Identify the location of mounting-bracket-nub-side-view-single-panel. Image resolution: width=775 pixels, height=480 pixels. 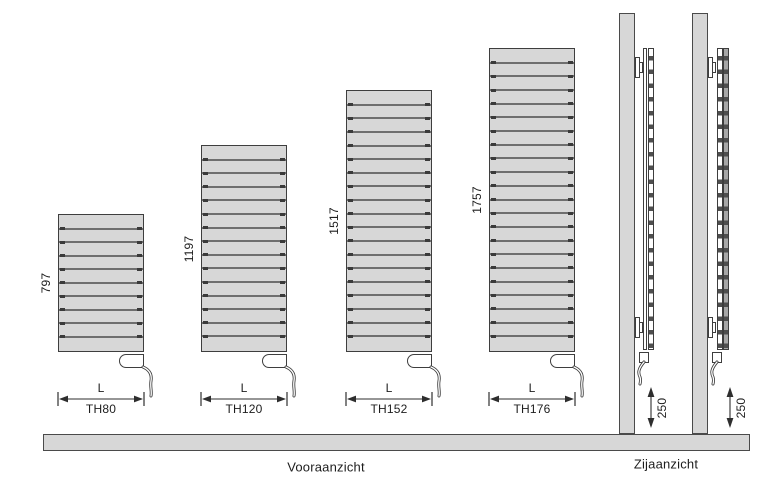
(641, 67).